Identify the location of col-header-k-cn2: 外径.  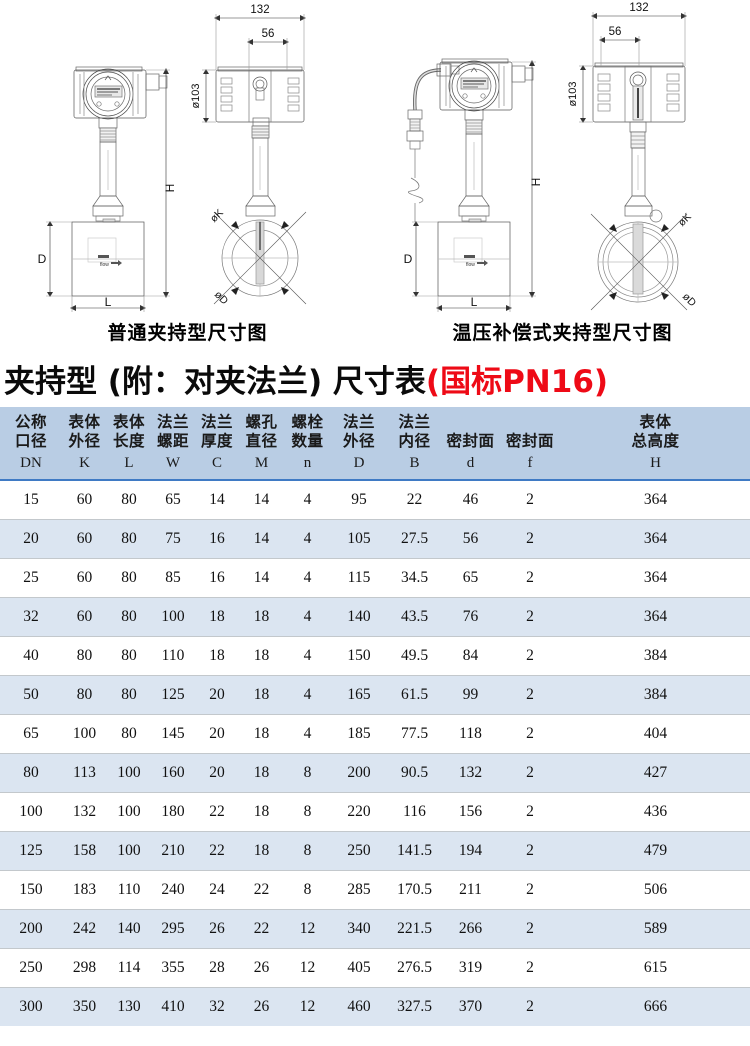
(84, 441).